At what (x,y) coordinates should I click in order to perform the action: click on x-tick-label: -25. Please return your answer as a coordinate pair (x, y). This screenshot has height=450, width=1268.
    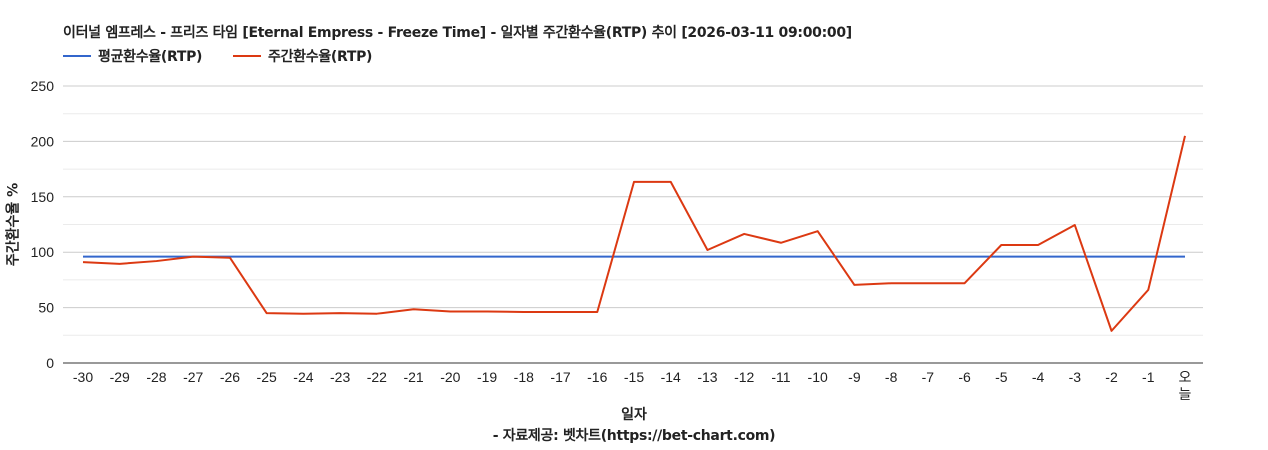
    Looking at the image, I should click on (267, 377).